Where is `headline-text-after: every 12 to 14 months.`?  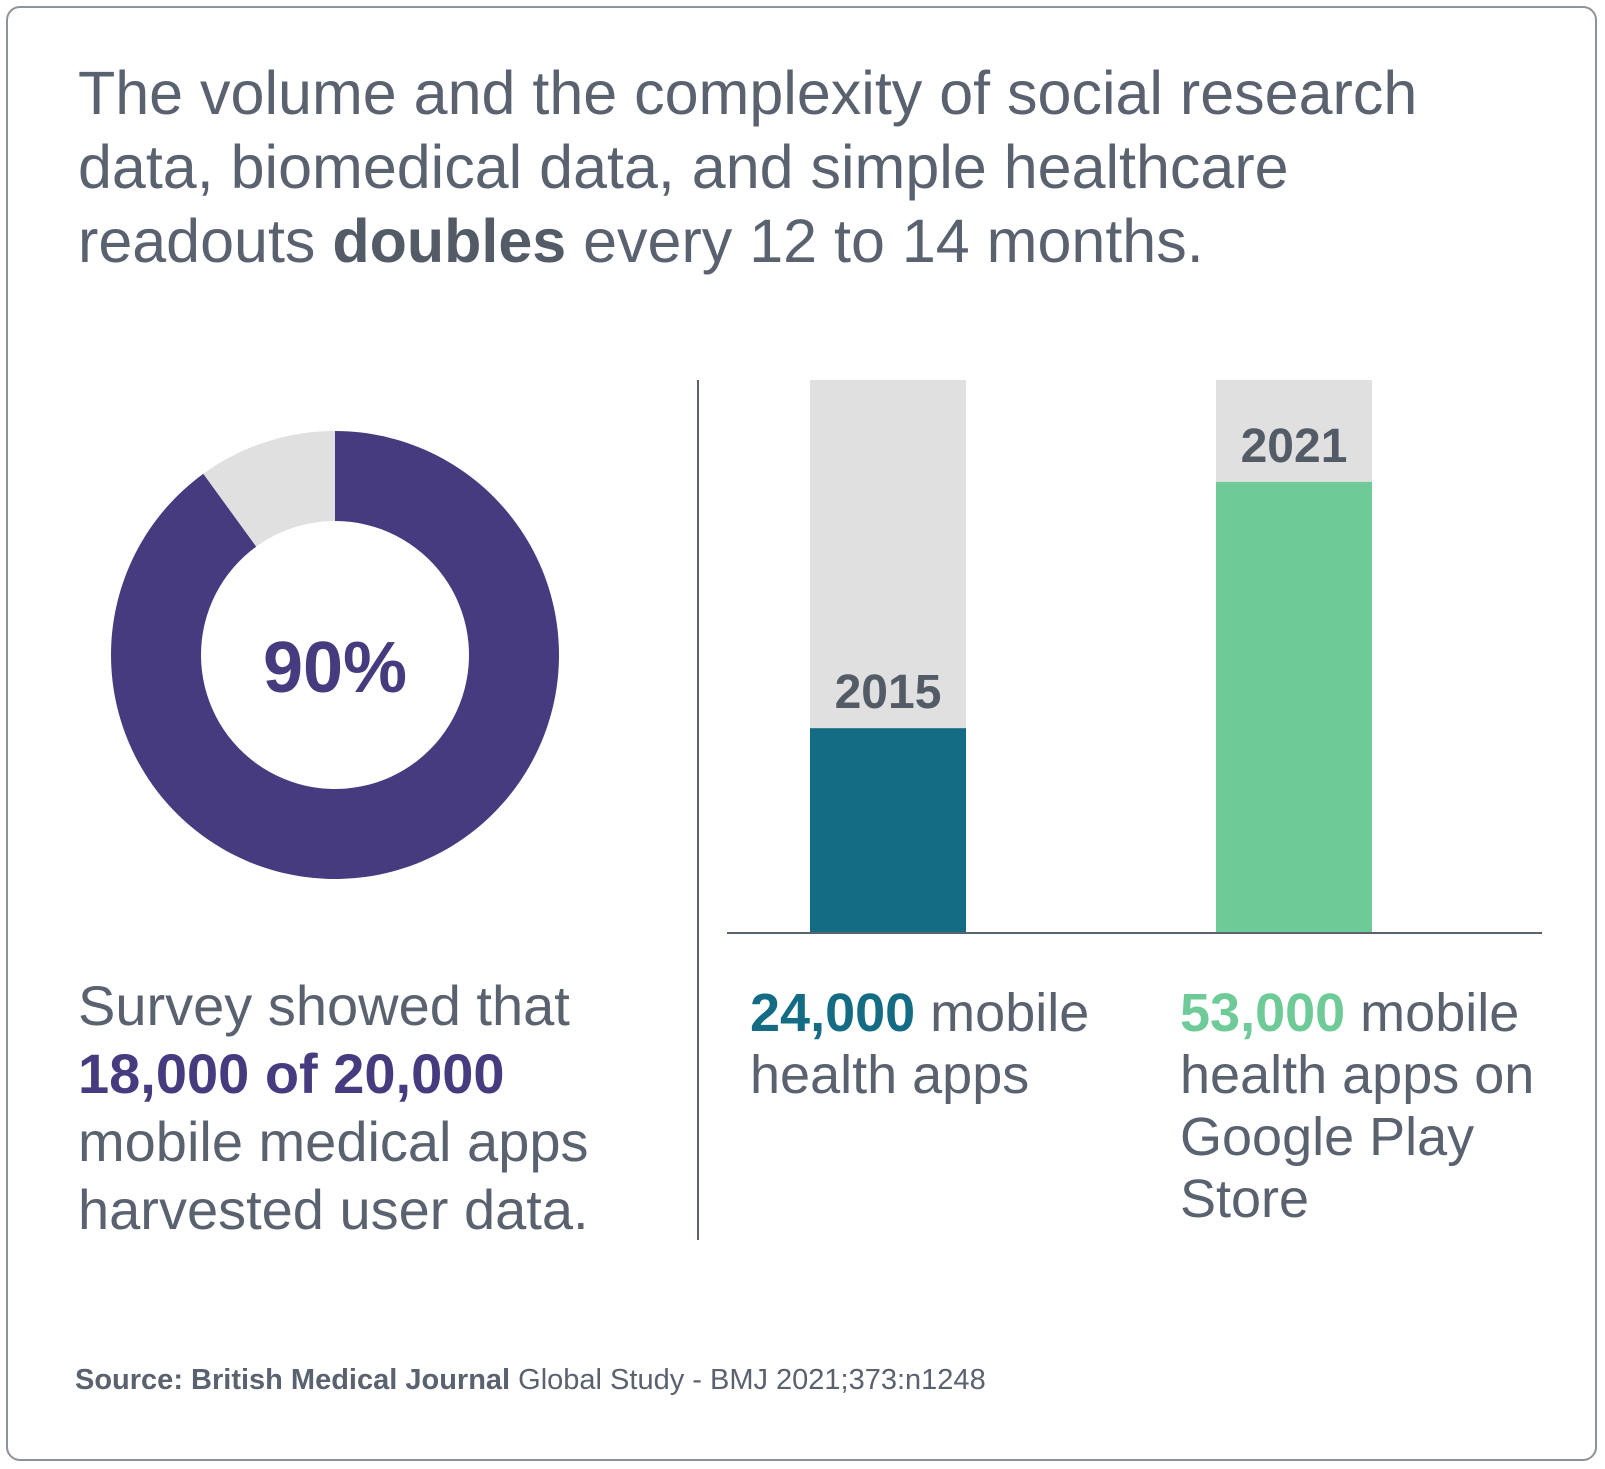
headline-text-after: every 12 to 14 months. is located at coordinates (885, 241).